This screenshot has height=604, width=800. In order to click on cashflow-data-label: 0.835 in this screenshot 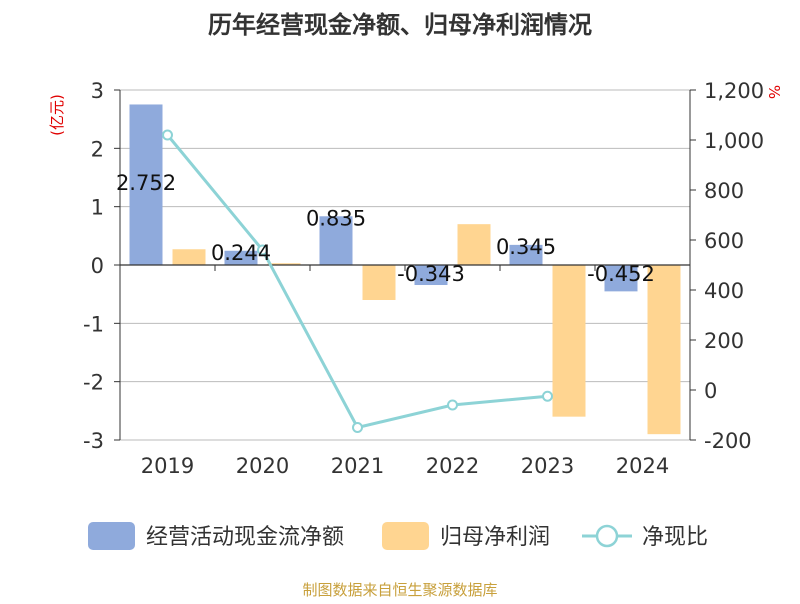, I will do `click(336, 218)`.